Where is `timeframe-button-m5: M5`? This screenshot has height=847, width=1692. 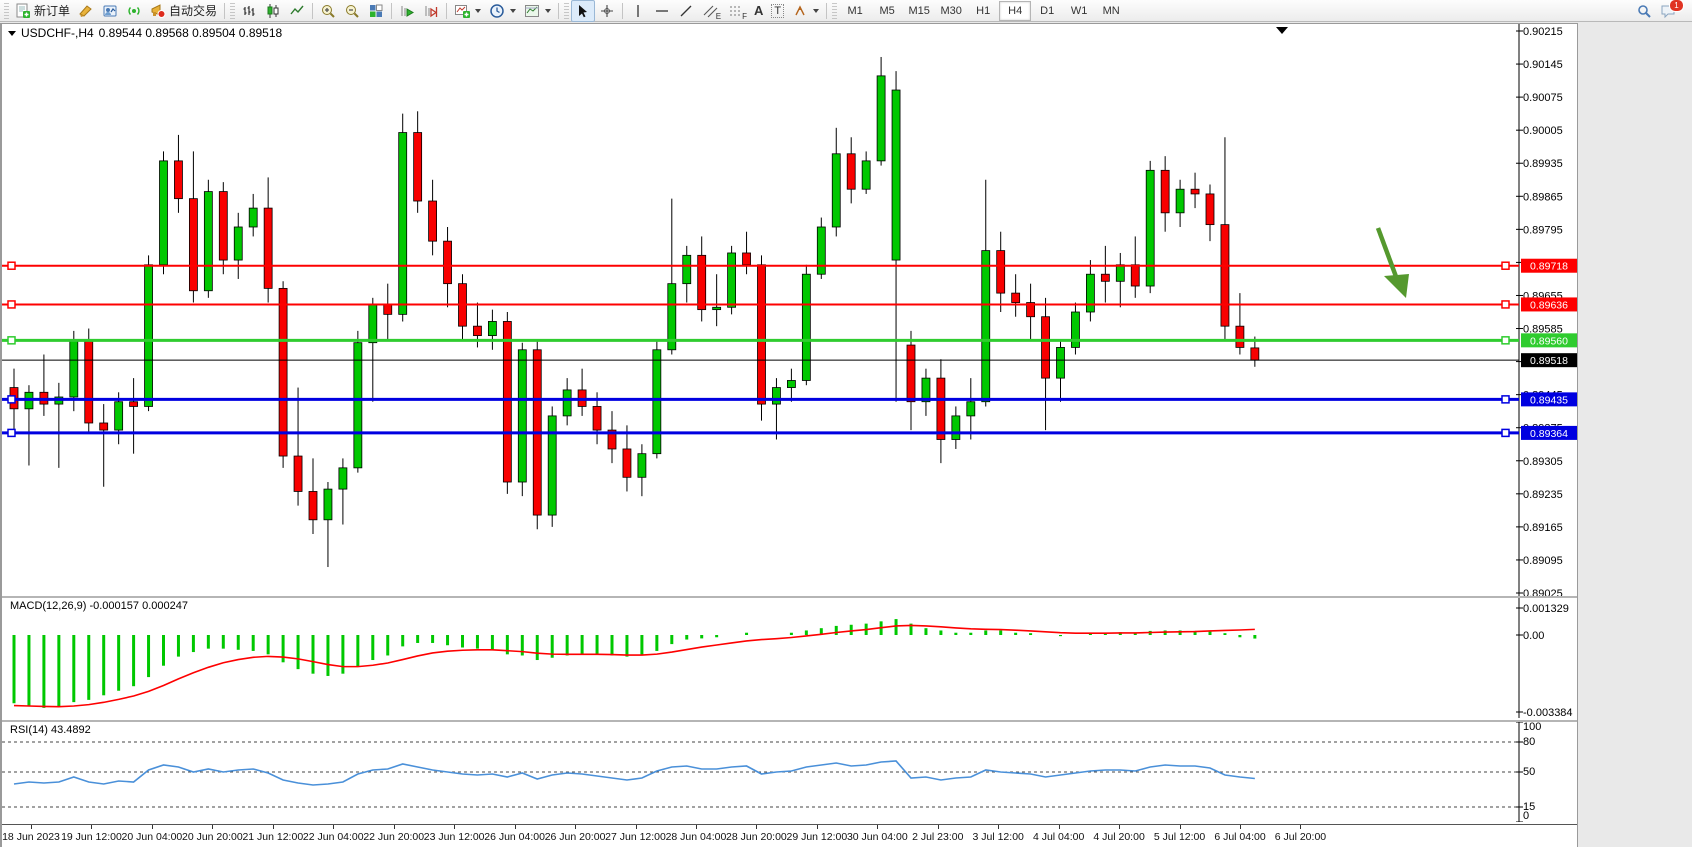
timeframe-button-m5: M5 is located at coordinates (887, 10).